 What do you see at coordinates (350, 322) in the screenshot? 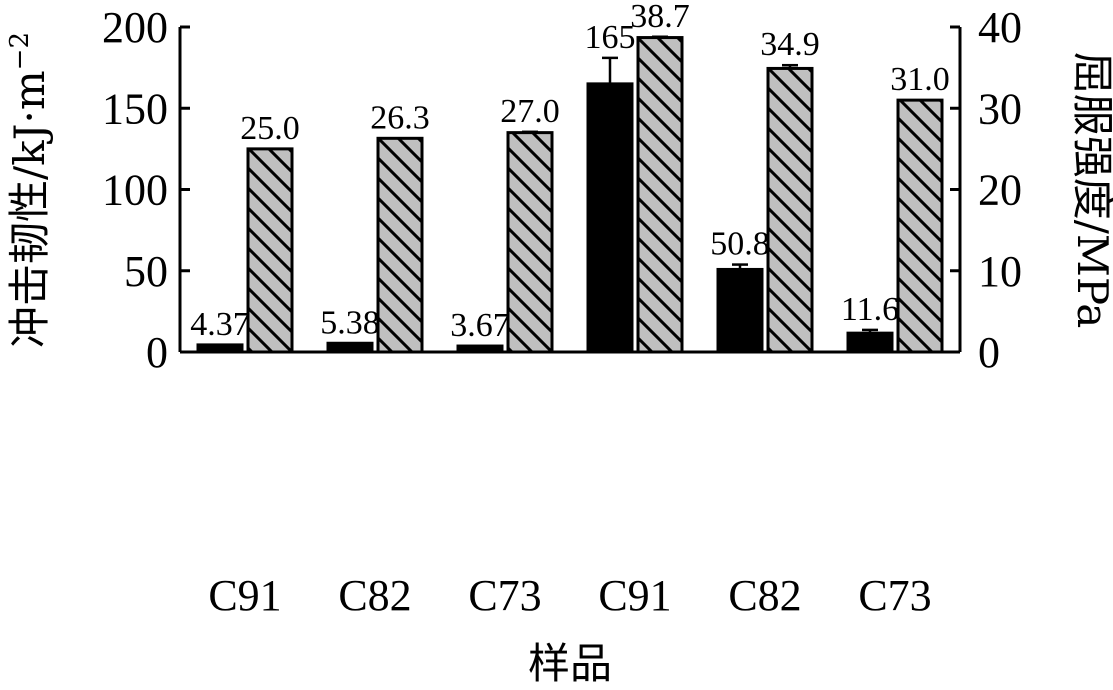
I see `data-label-s0-1: 5.38` at bounding box center [350, 322].